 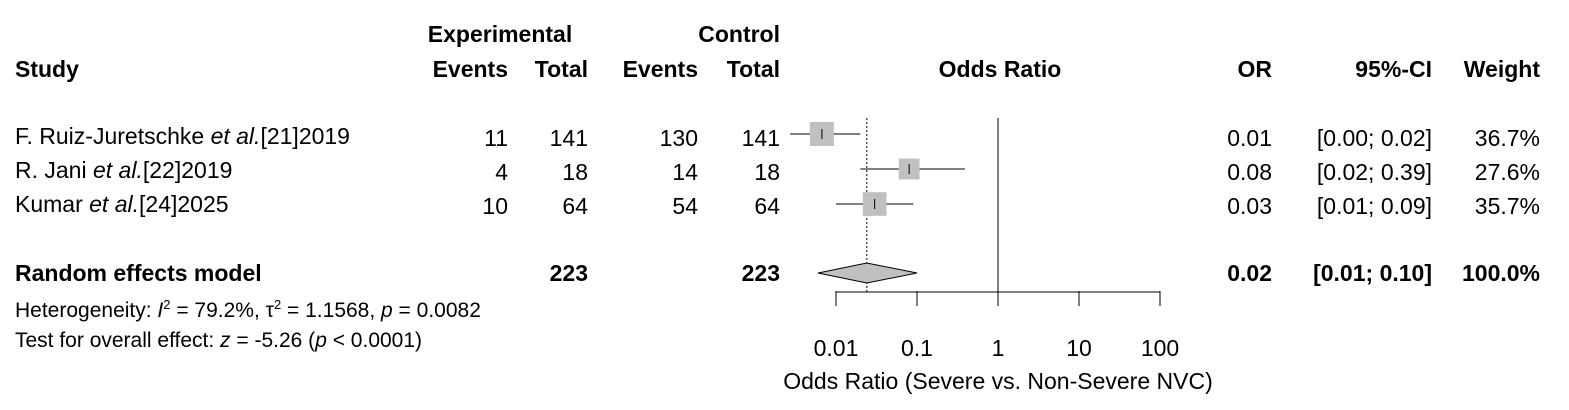 I want to click on exp-events: 10, so click(x=495, y=206).